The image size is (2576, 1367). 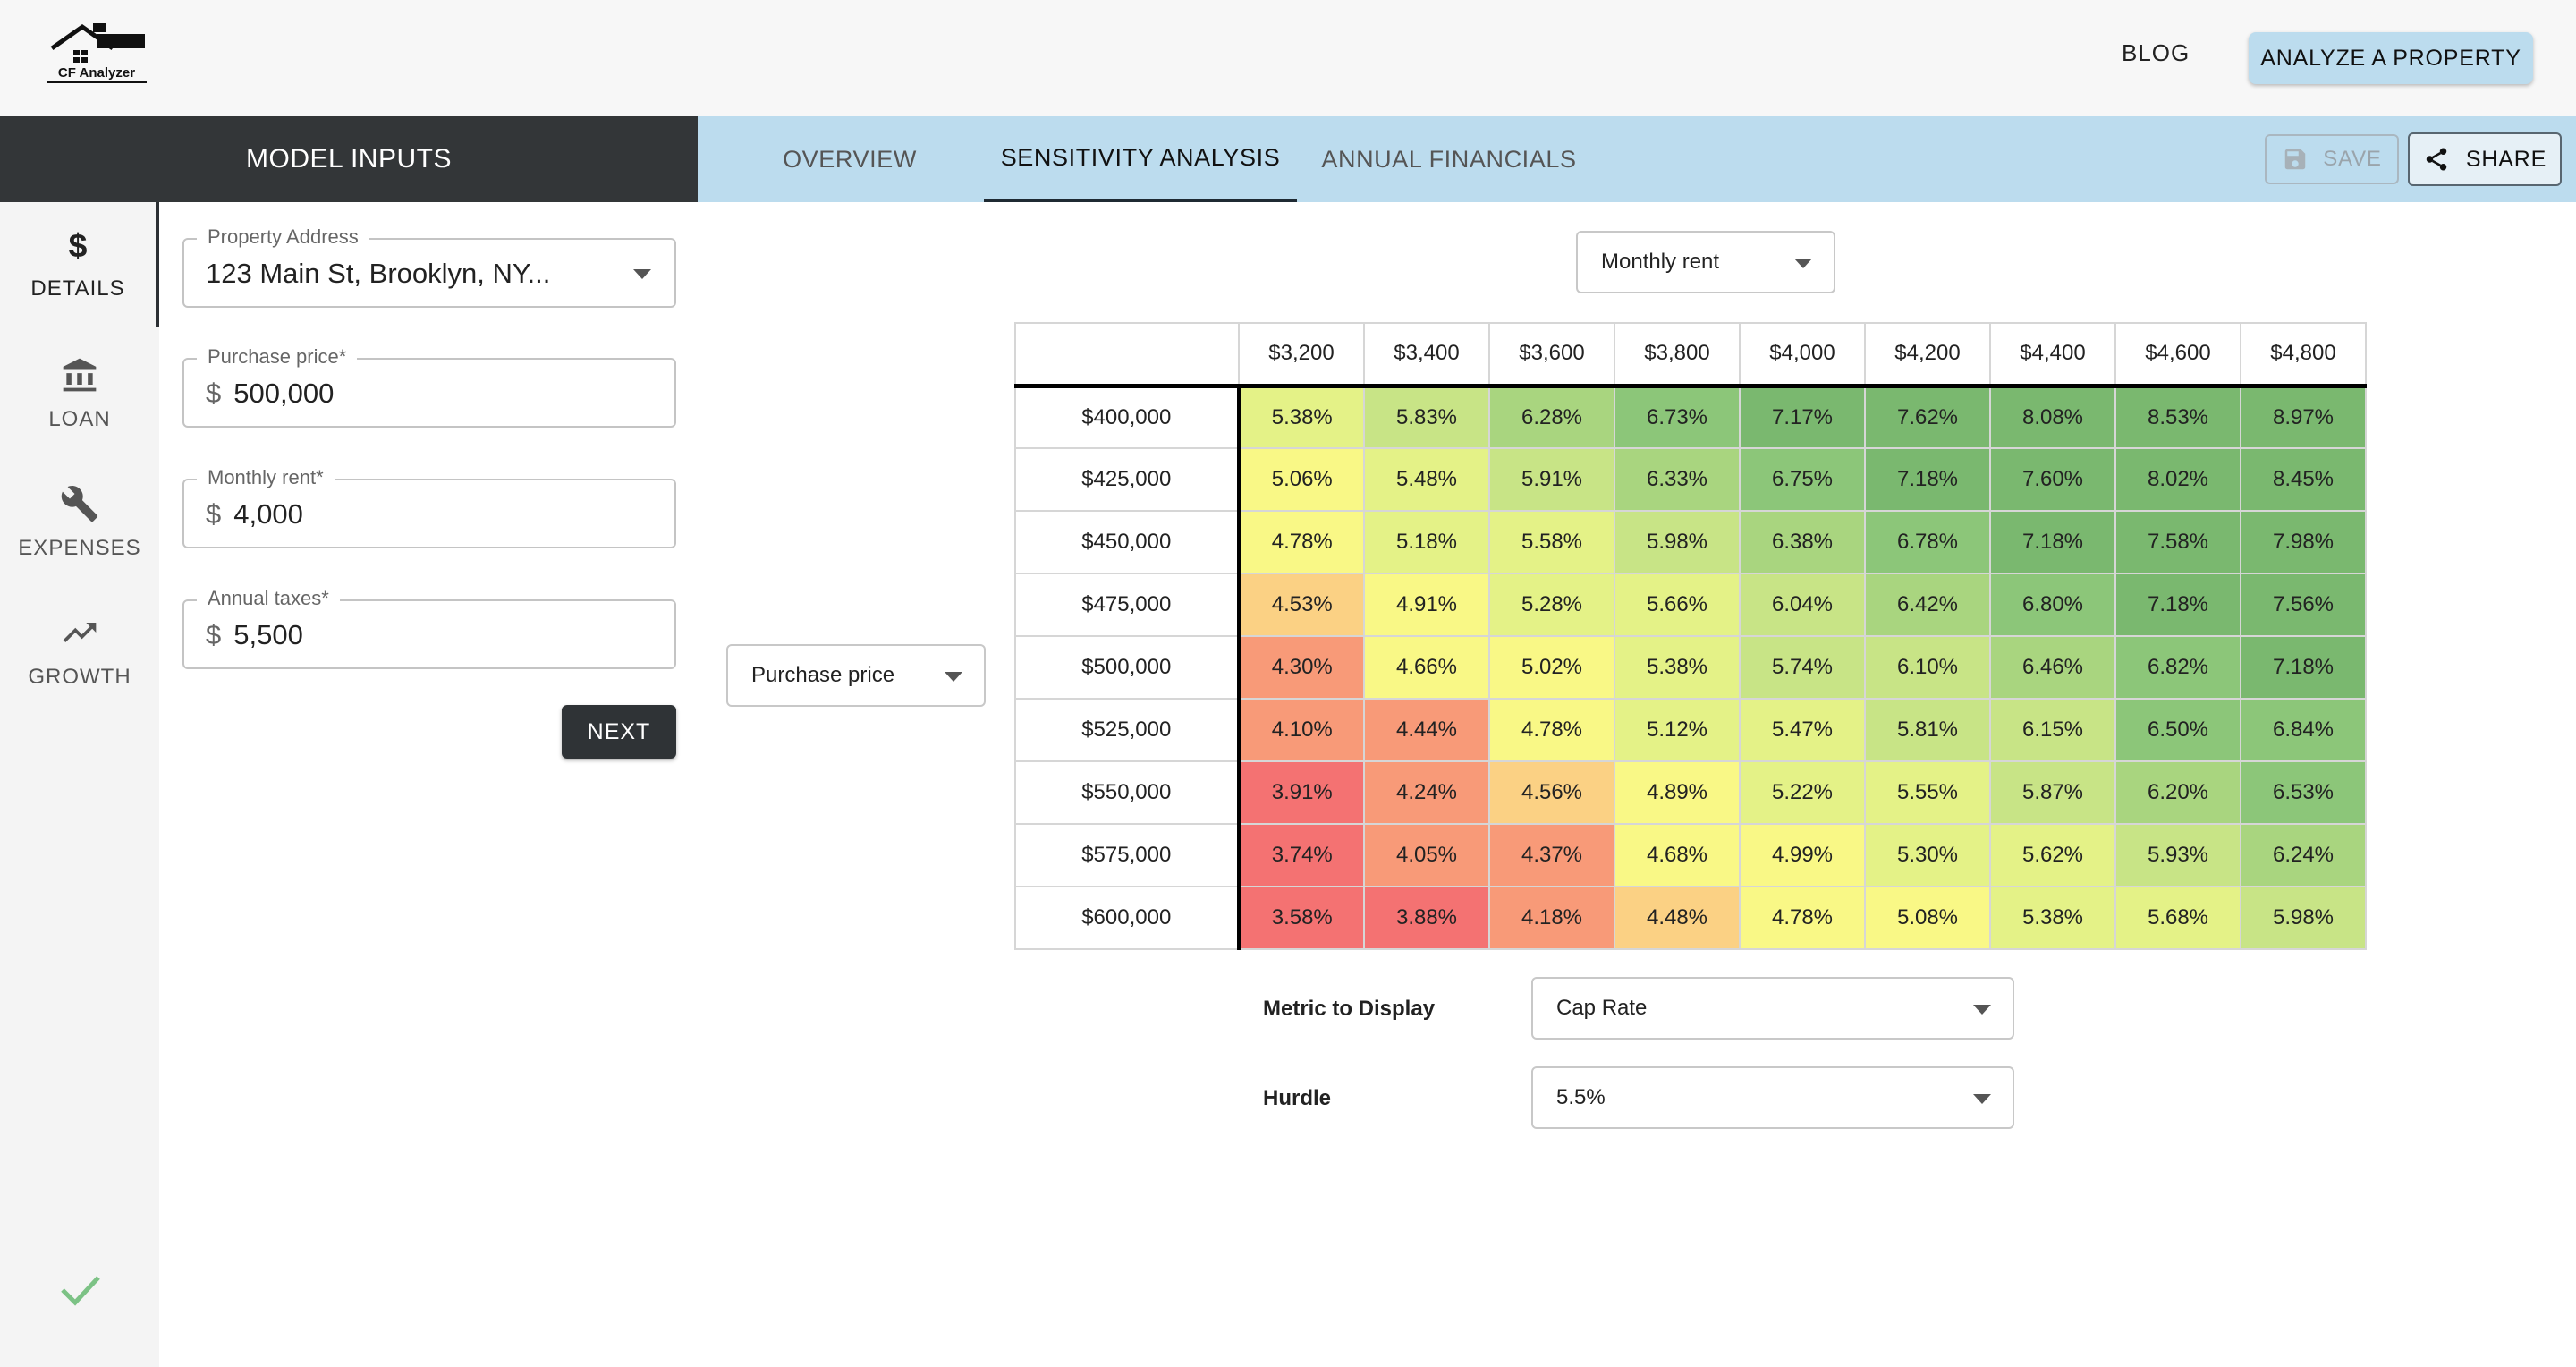 I want to click on row-header: $500,000, so click(x=1127, y=667).